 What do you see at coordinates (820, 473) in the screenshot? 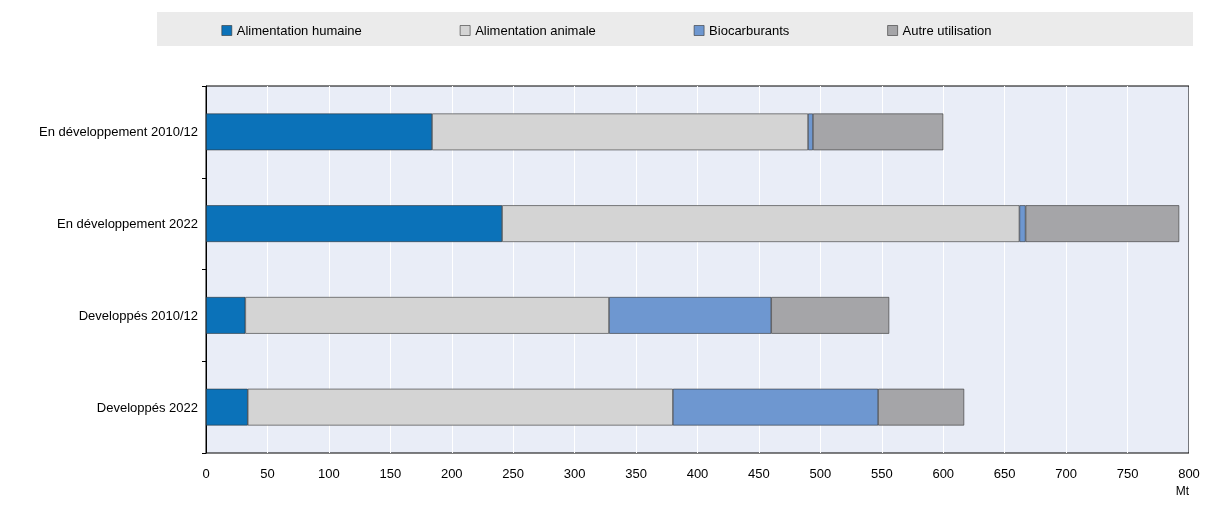
I see `x-tick-label: 500` at bounding box center [820, 473].